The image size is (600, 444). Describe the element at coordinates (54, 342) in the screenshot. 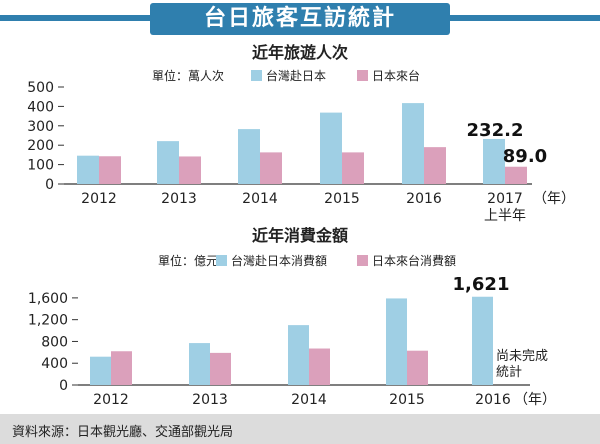

I see `y-tick-label: 800` at that location.